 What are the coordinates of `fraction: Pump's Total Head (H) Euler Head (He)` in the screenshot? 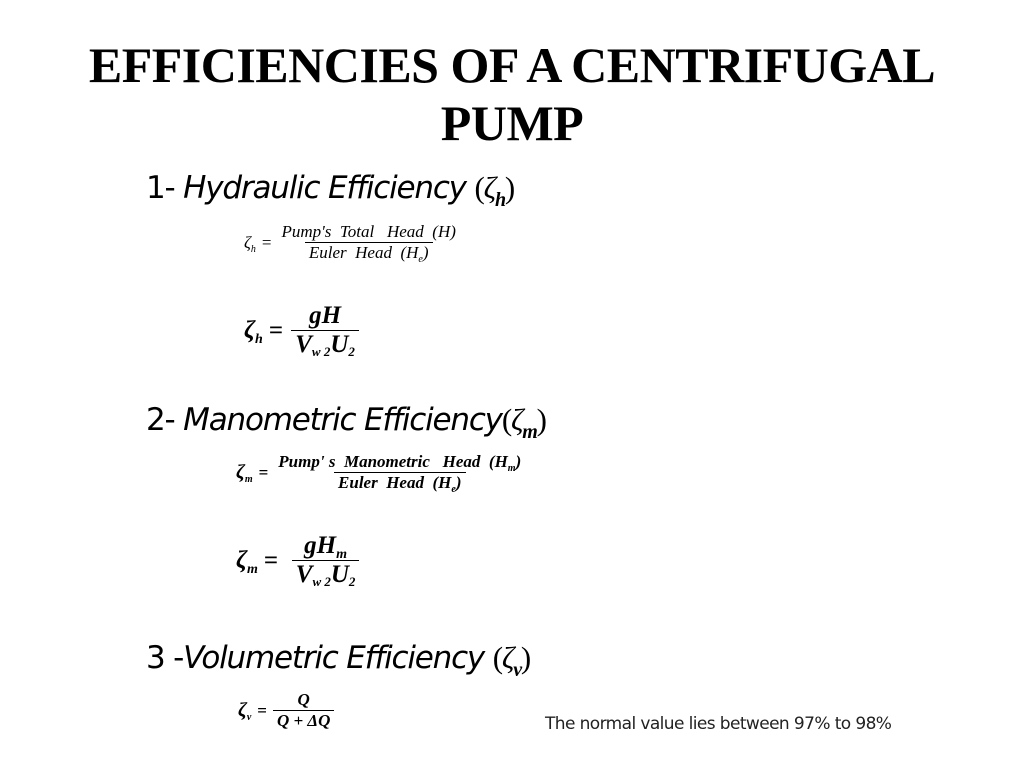 It's located at (368, 243).